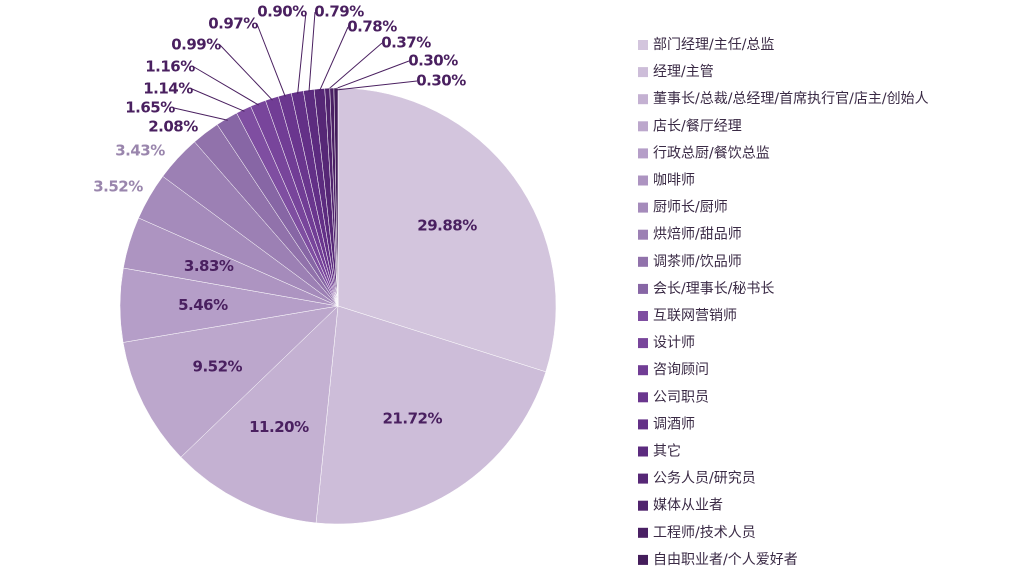 This screenshot has width=1034, height=576. What do you see at coordinates (695, 316) in the screenshot?
I see `legend-label: 互联网营销师` at bounding box center [695, 316].